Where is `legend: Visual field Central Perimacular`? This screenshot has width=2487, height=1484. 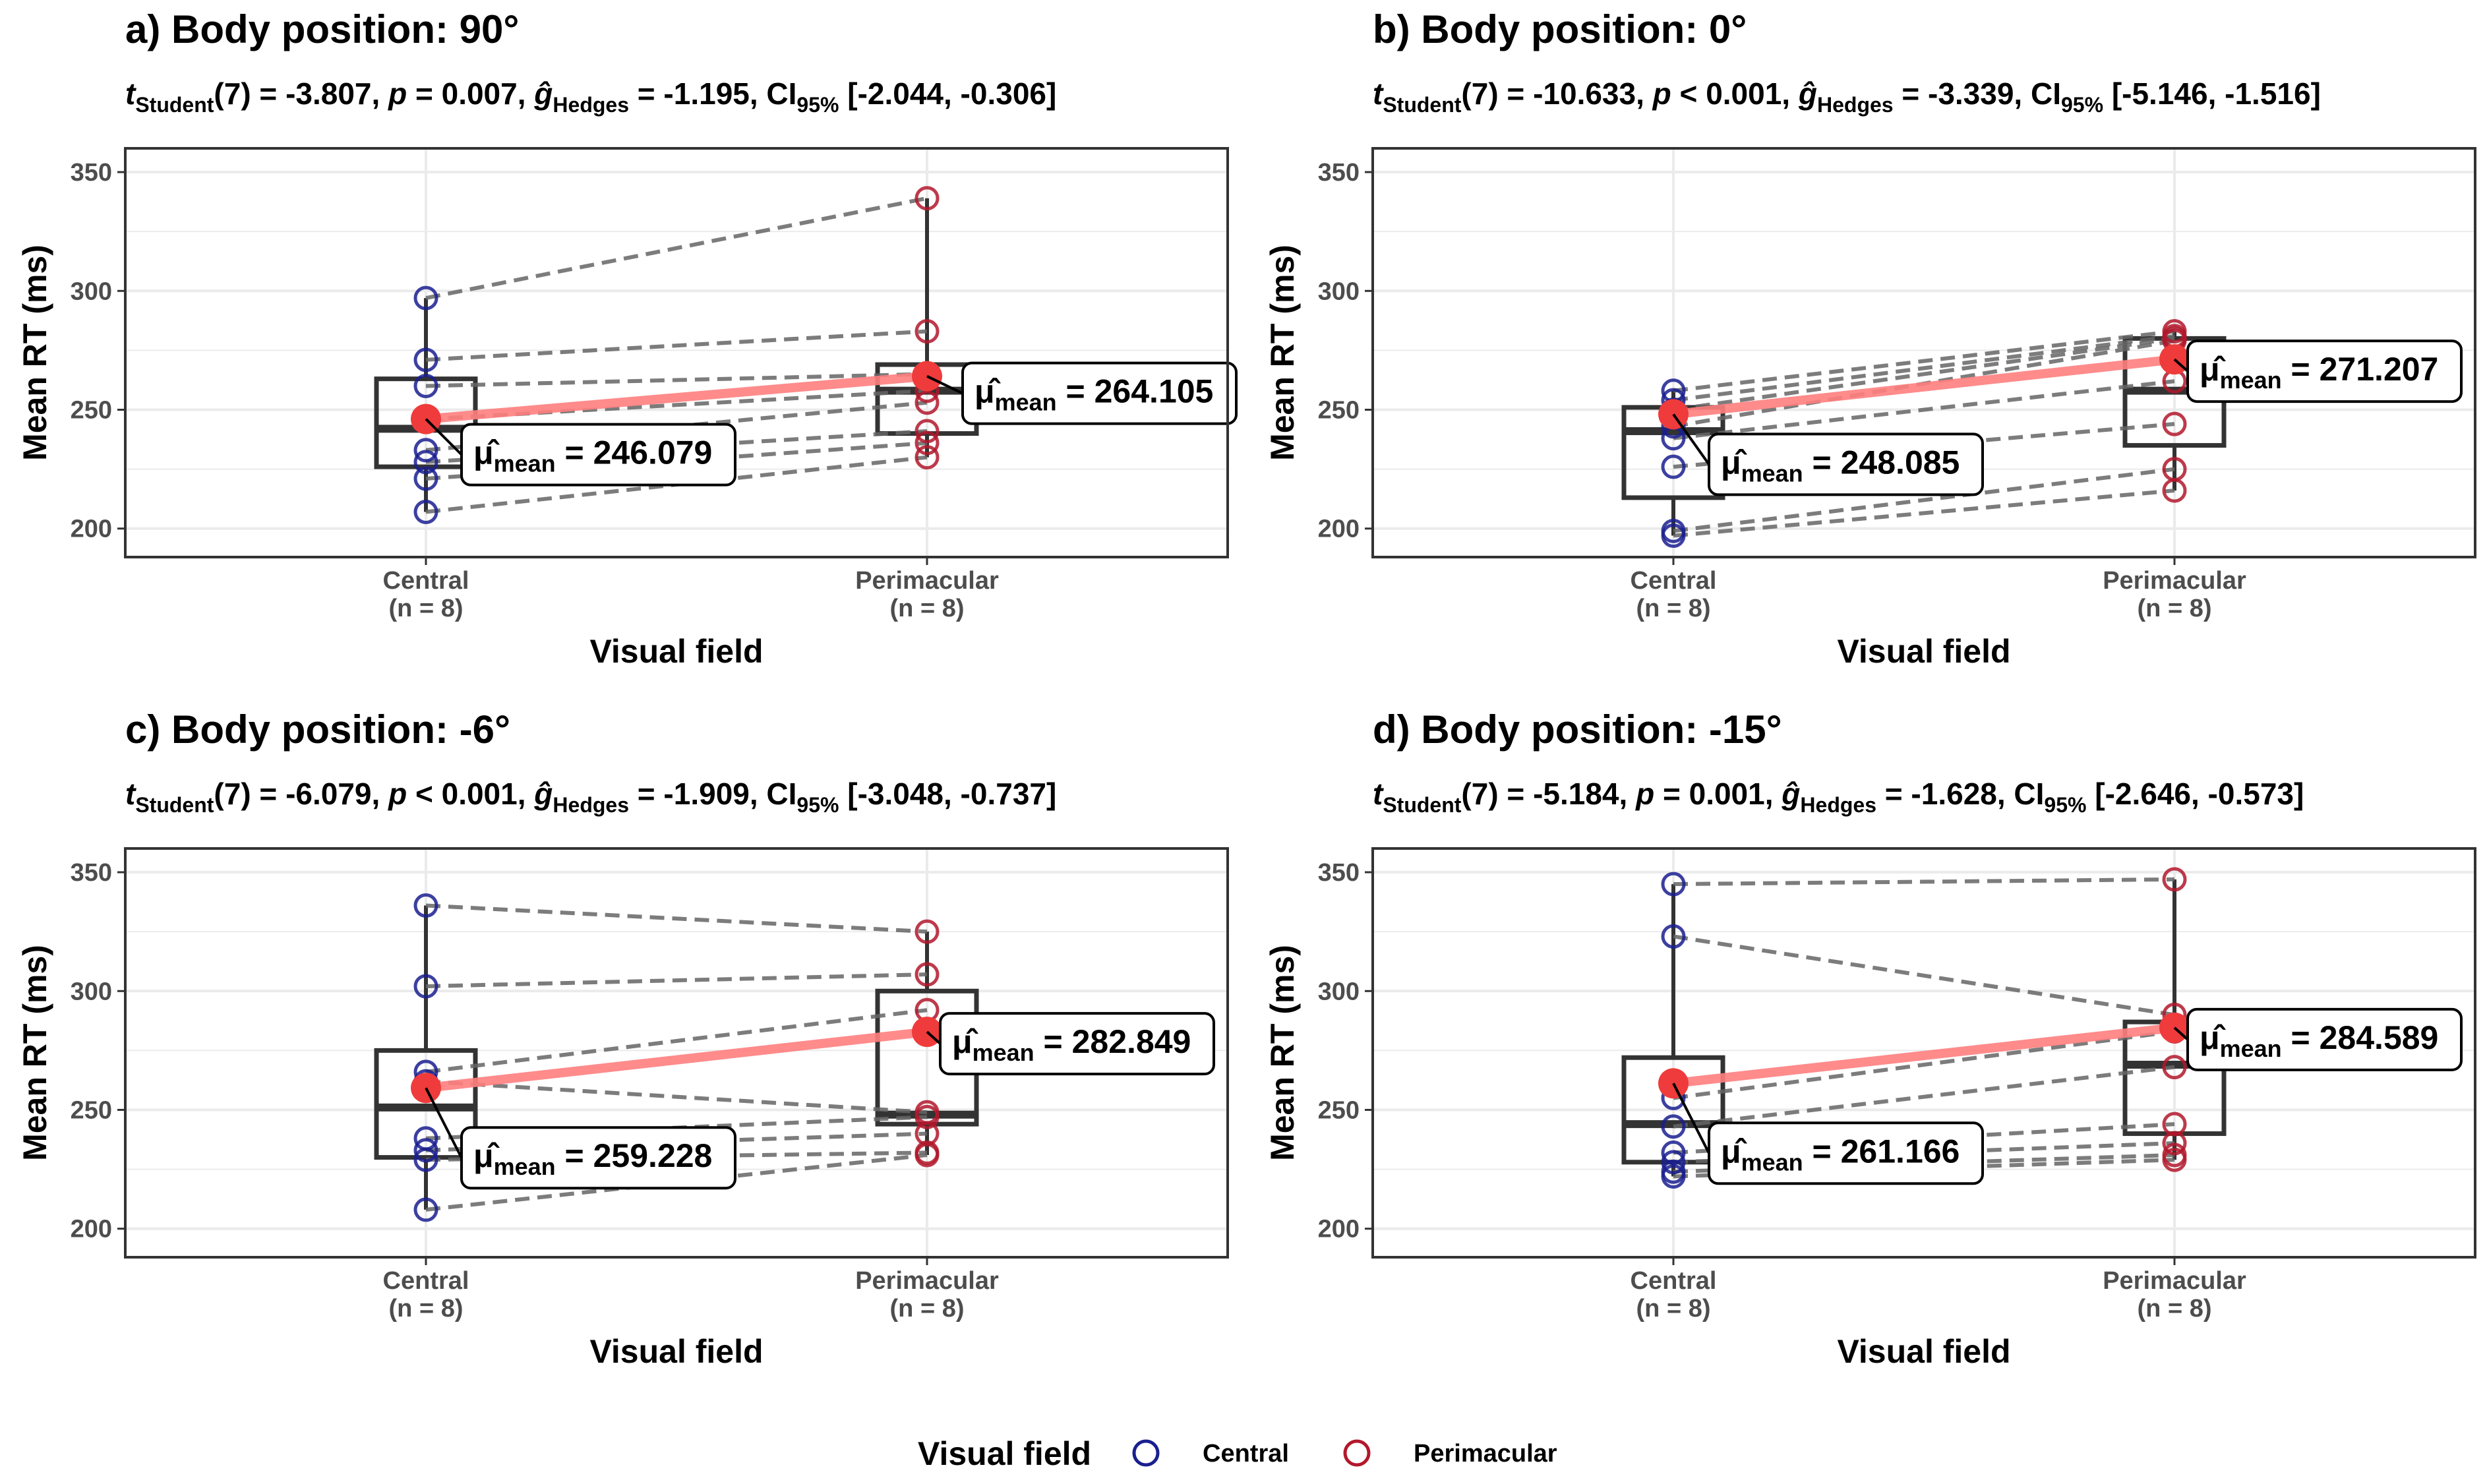
legend: Visual field Central Perimacular is located at coordinates (1237, 1453).